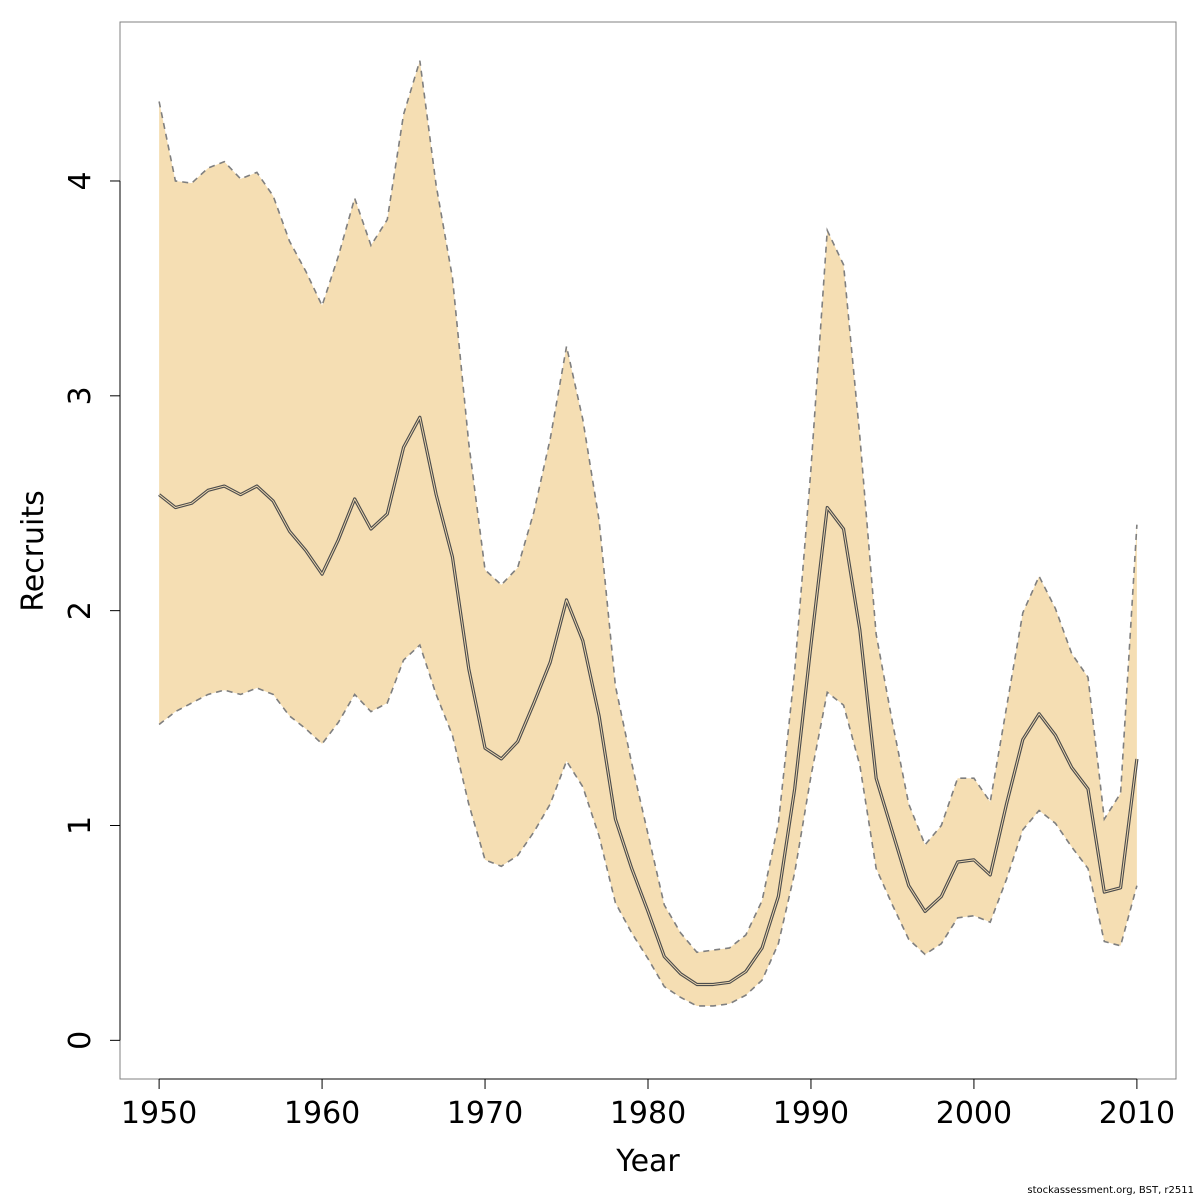 Image resolution: width=1200 pixels, height=1200 pixels. I want to click on x-axis: 1950 1960 1970 1980 1990 2000 2010, so click(648, 1104).